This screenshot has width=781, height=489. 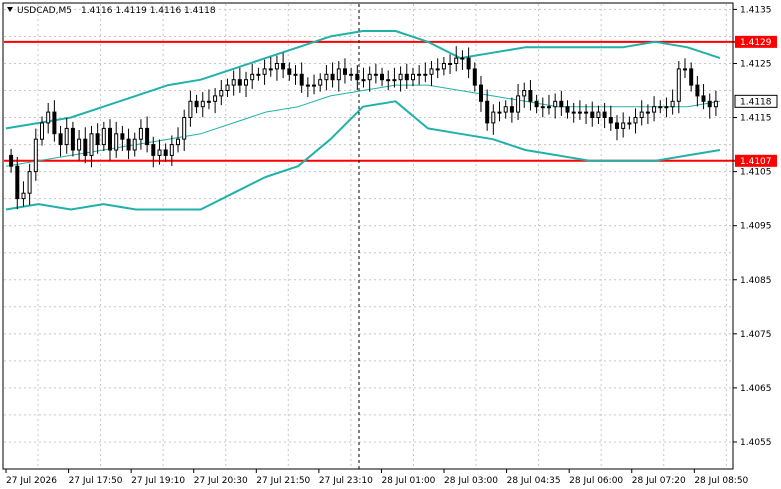 I want to click on support-price-tag, so click(x=756, y=160).